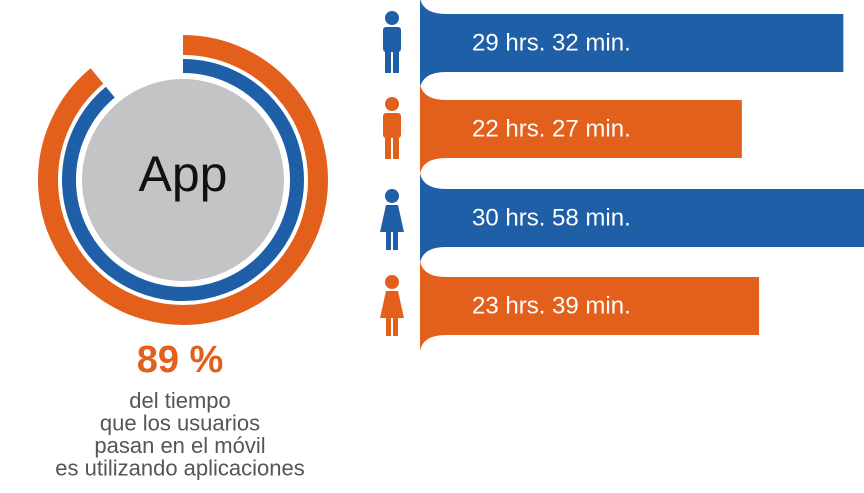 This screenshot has width=864, height=493. Describe the element at coordinates (179, 445) in the screenshot. I see `caption-line: pasan en el móvil` at that location.